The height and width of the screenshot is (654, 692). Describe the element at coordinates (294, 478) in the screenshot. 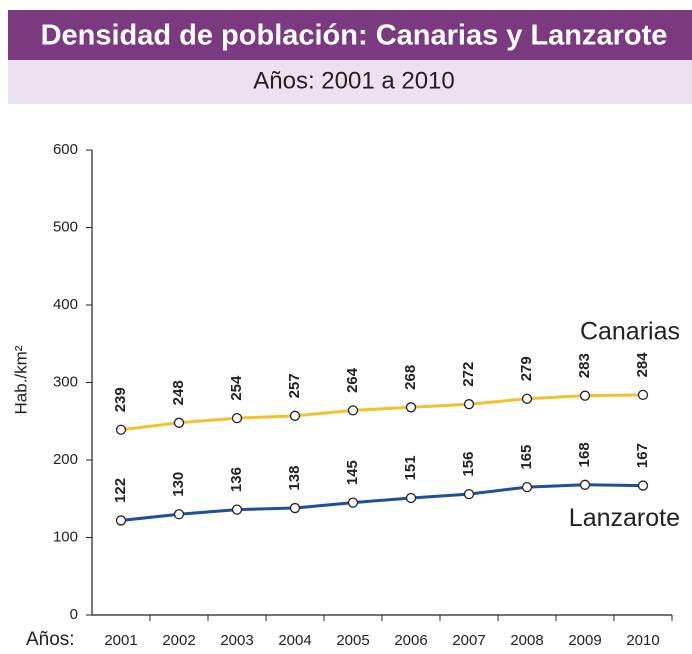

I see `data-label: 138` at that location.